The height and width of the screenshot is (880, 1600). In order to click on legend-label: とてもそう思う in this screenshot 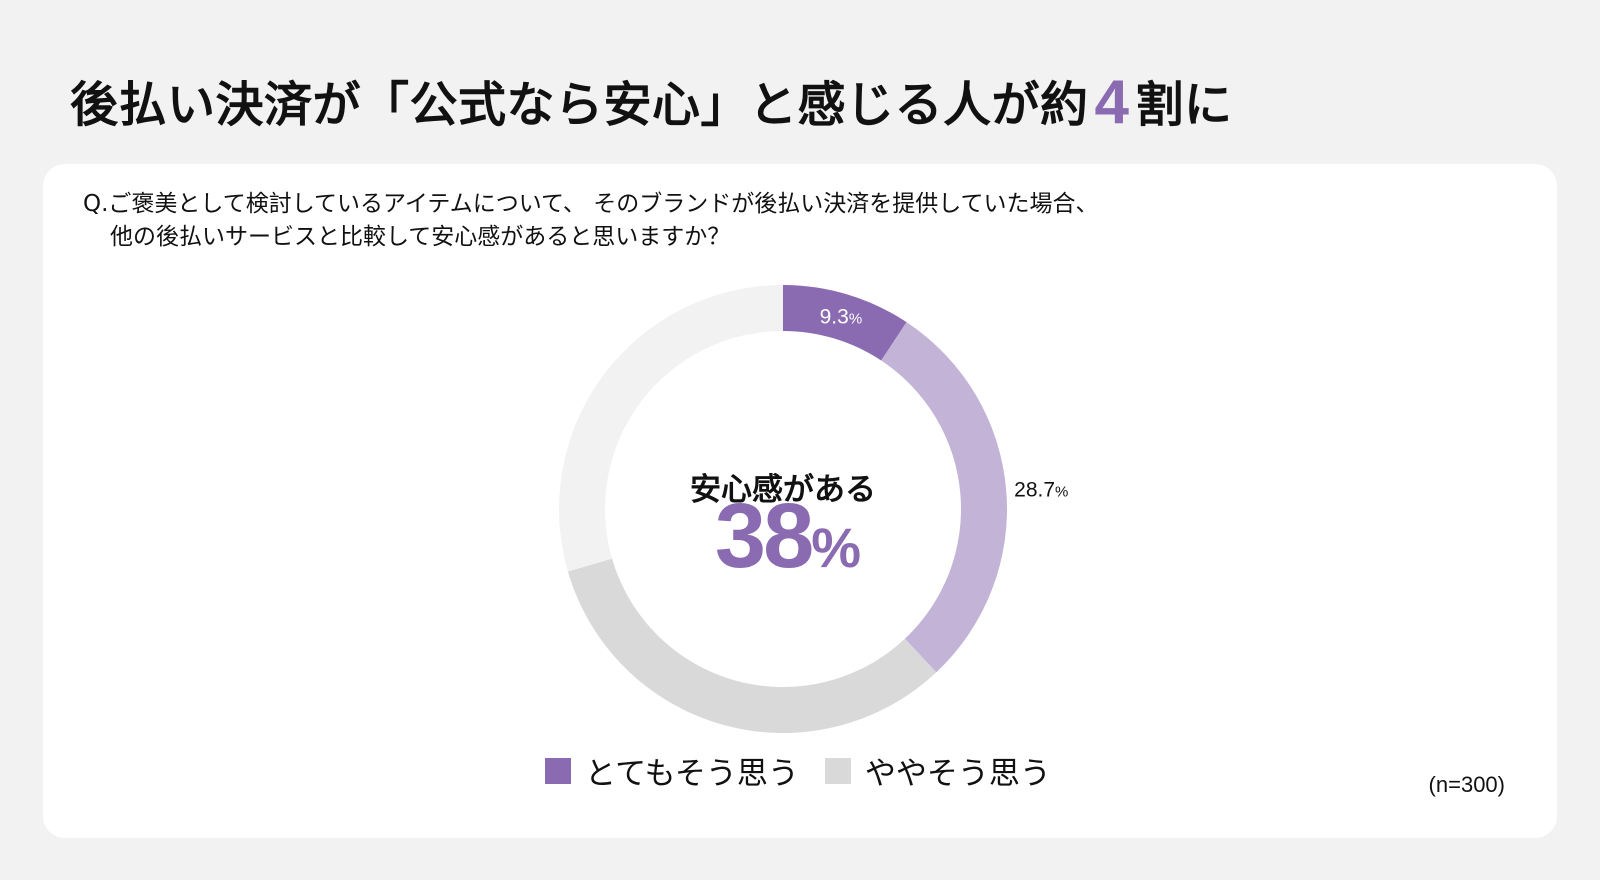, I will do `click(692, 774)`.